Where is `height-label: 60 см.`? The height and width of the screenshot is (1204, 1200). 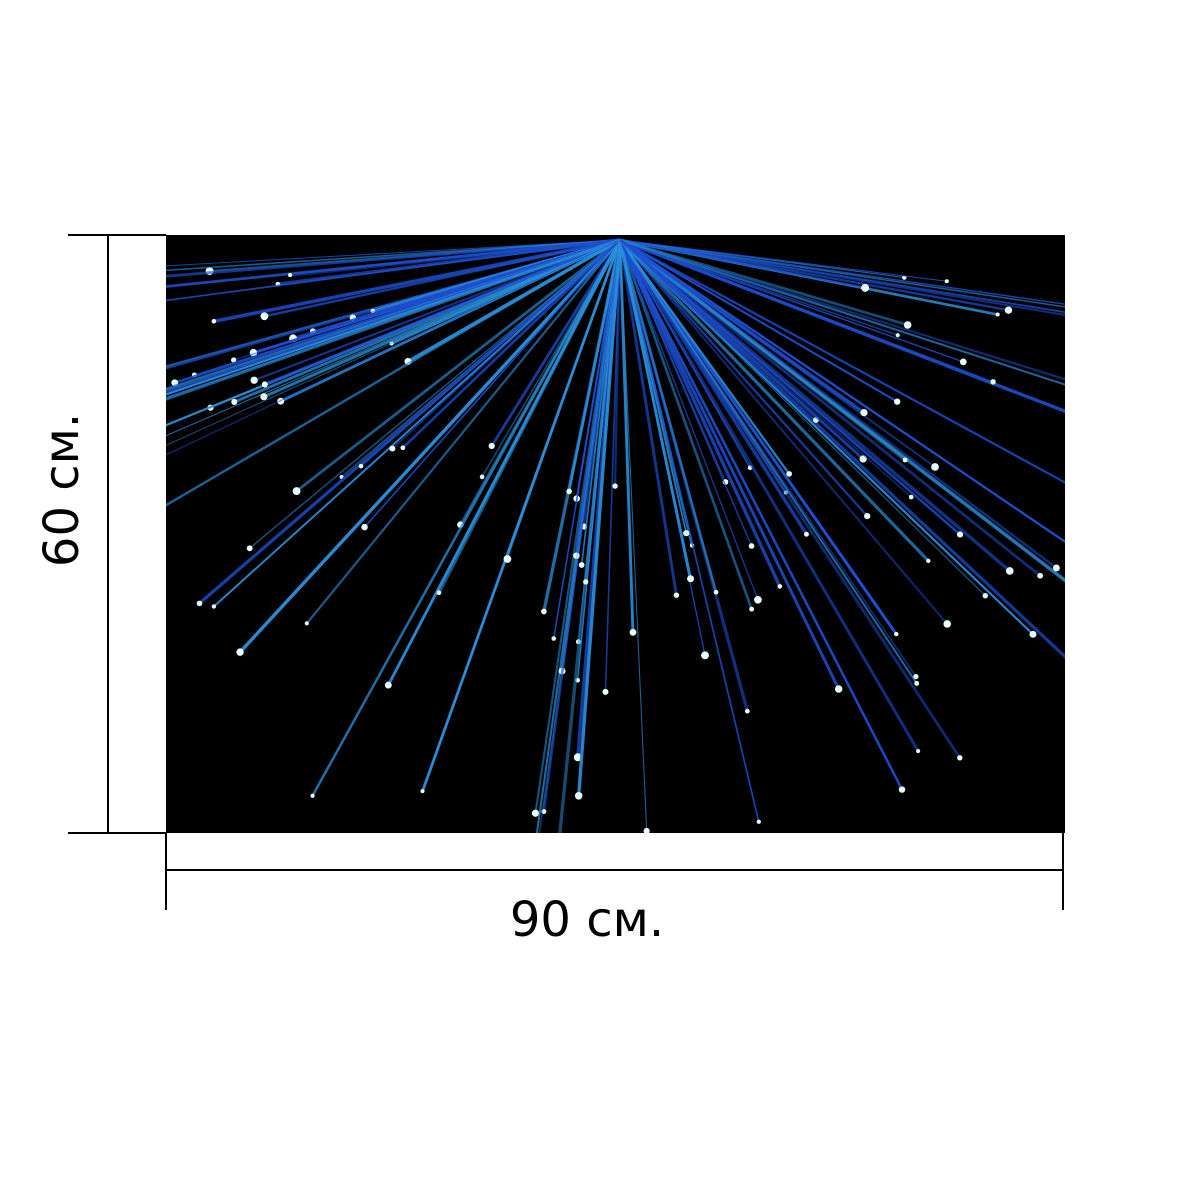 height-label: 60 см. is located at coordinates (62, 490).